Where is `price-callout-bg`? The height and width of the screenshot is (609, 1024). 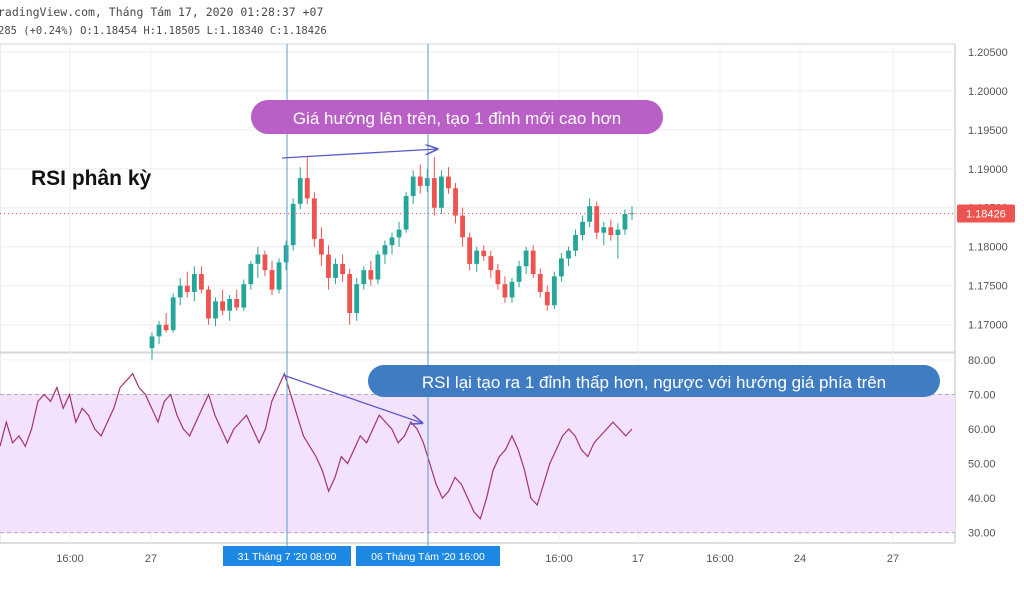 price-callout-bg is located at coordinates (457, 117).